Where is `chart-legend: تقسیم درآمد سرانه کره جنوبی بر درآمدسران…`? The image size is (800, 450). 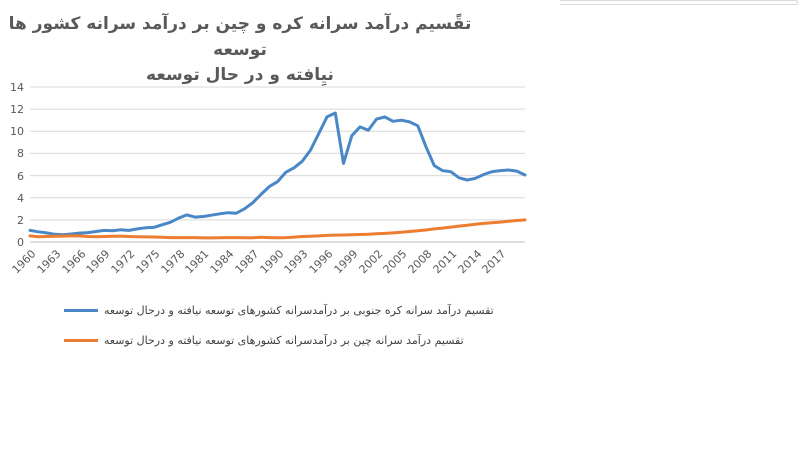
chart-legend: تقسیم درآمد سرانه کره جنوبی بر درآمدسران… is located at coordinates (279, 325).